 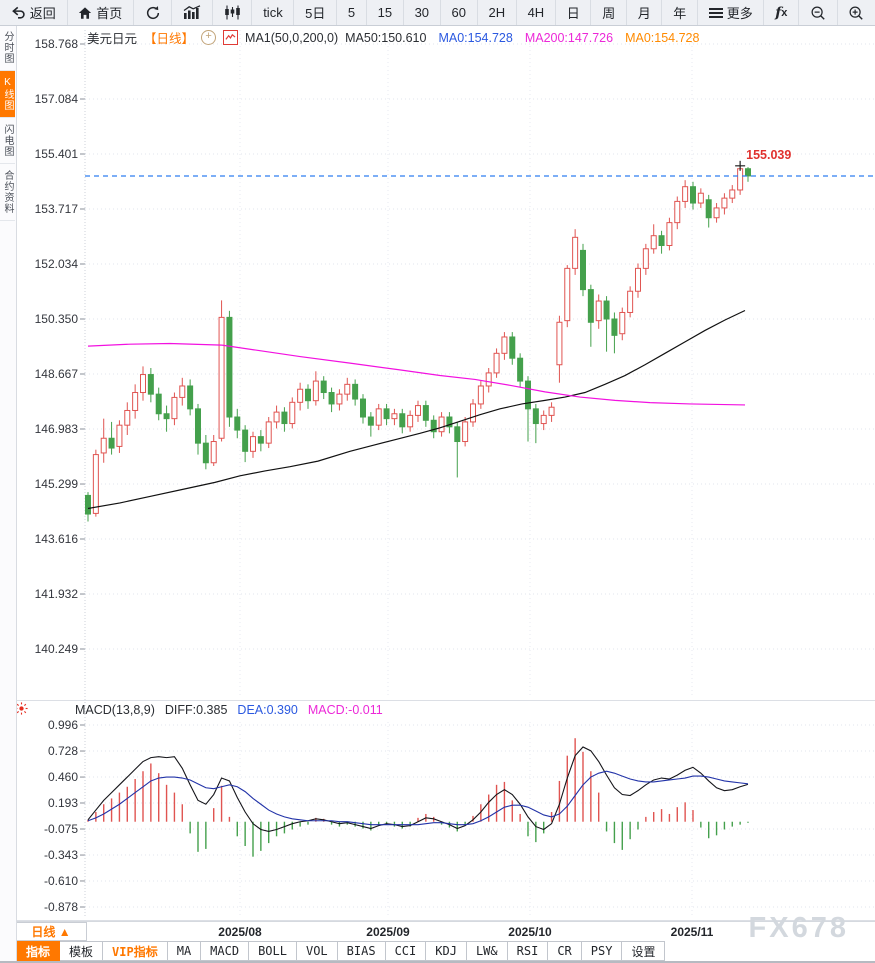 I want to click on high-marker: 155.039, so click(x=763, y=159).